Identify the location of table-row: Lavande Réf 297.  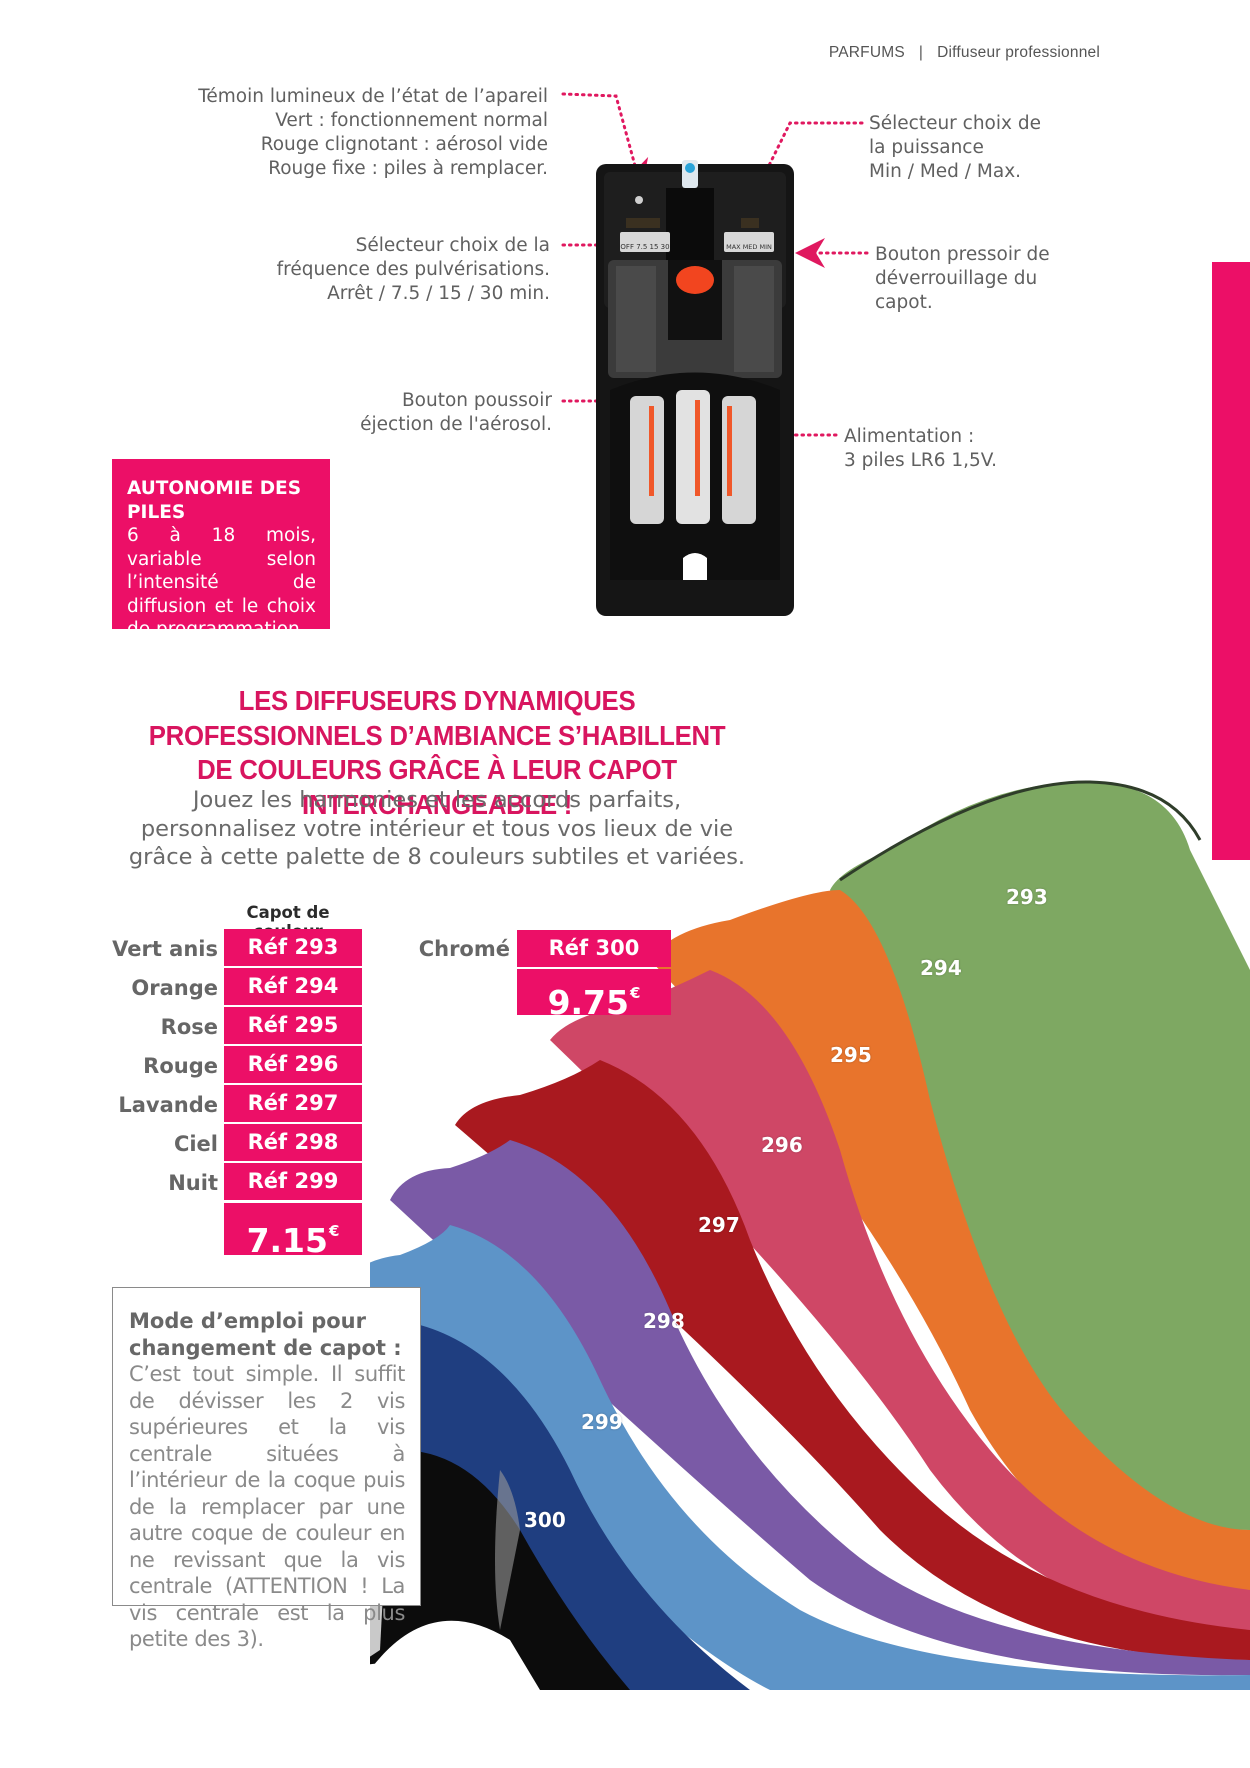
(237, 1104).